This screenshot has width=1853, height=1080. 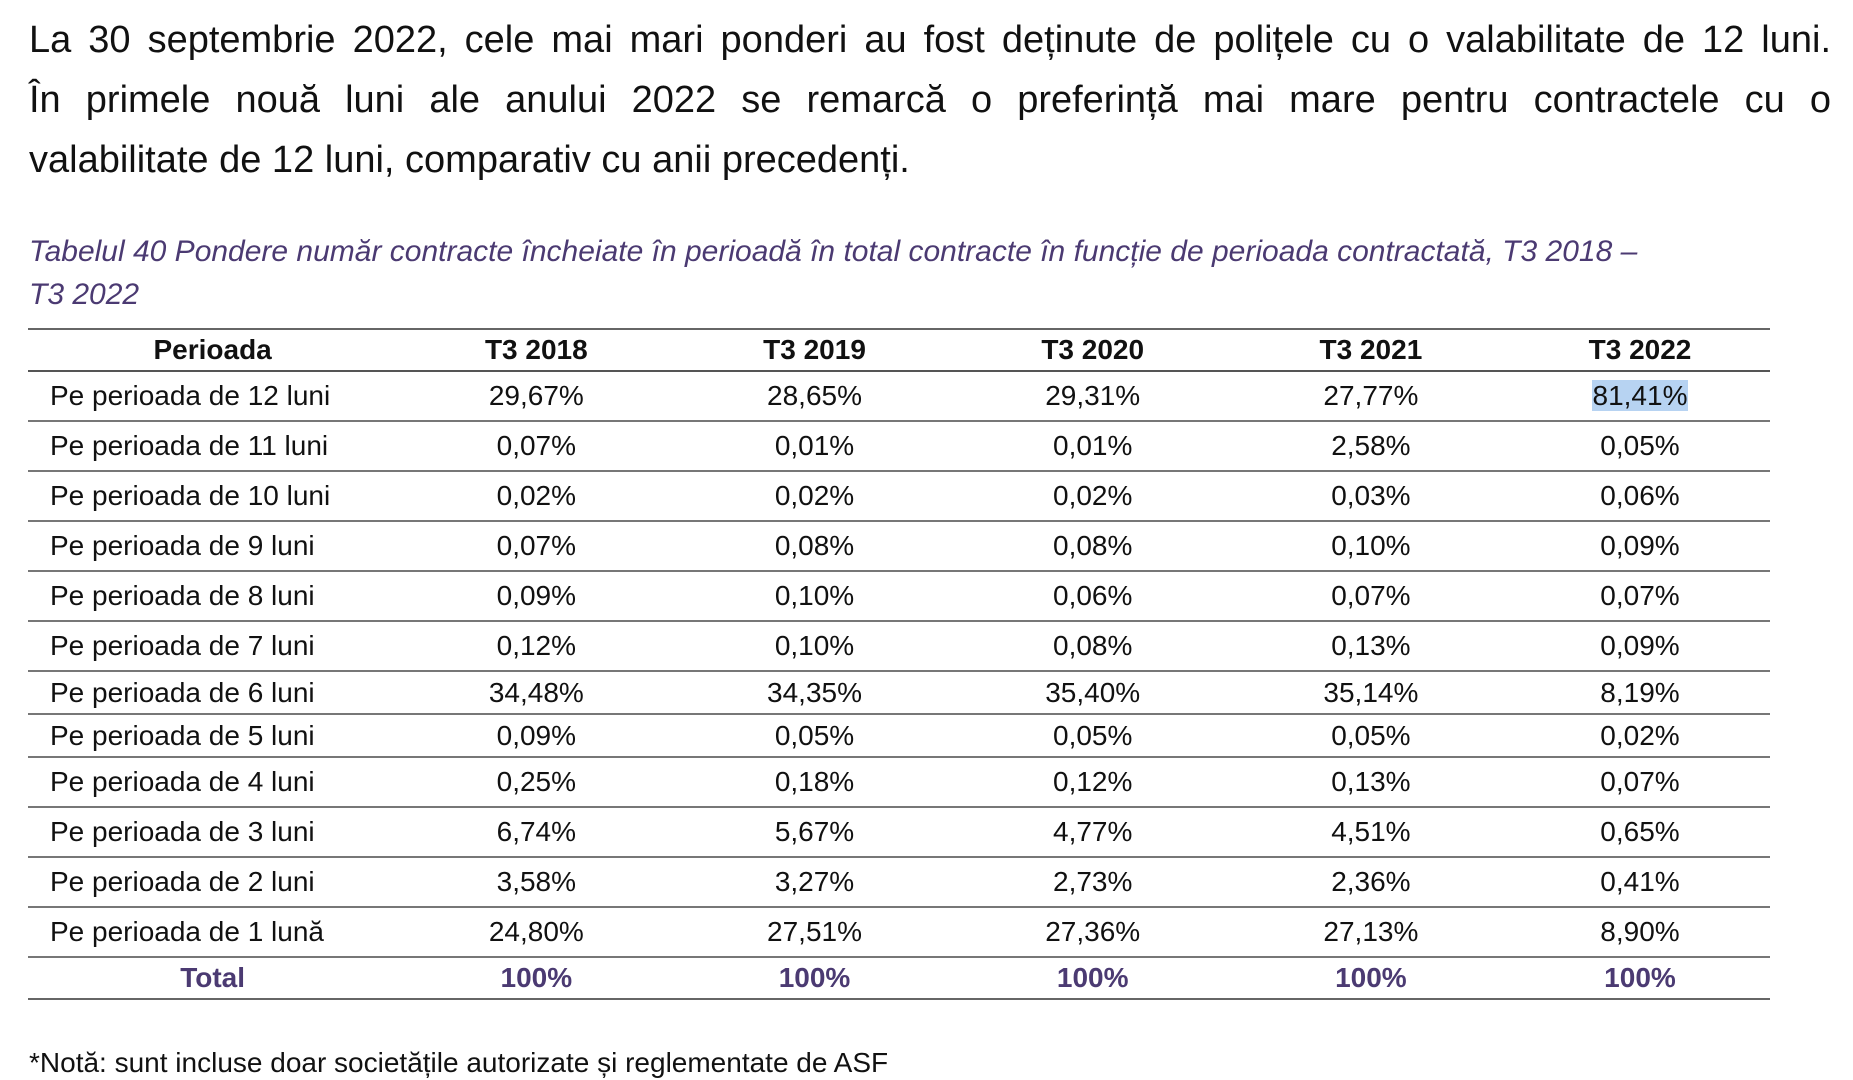 What do you see at coordinates (1371, 831) in the screenshot?
I see `table-cell: 4,51%` at bounding box center [1371, 831].